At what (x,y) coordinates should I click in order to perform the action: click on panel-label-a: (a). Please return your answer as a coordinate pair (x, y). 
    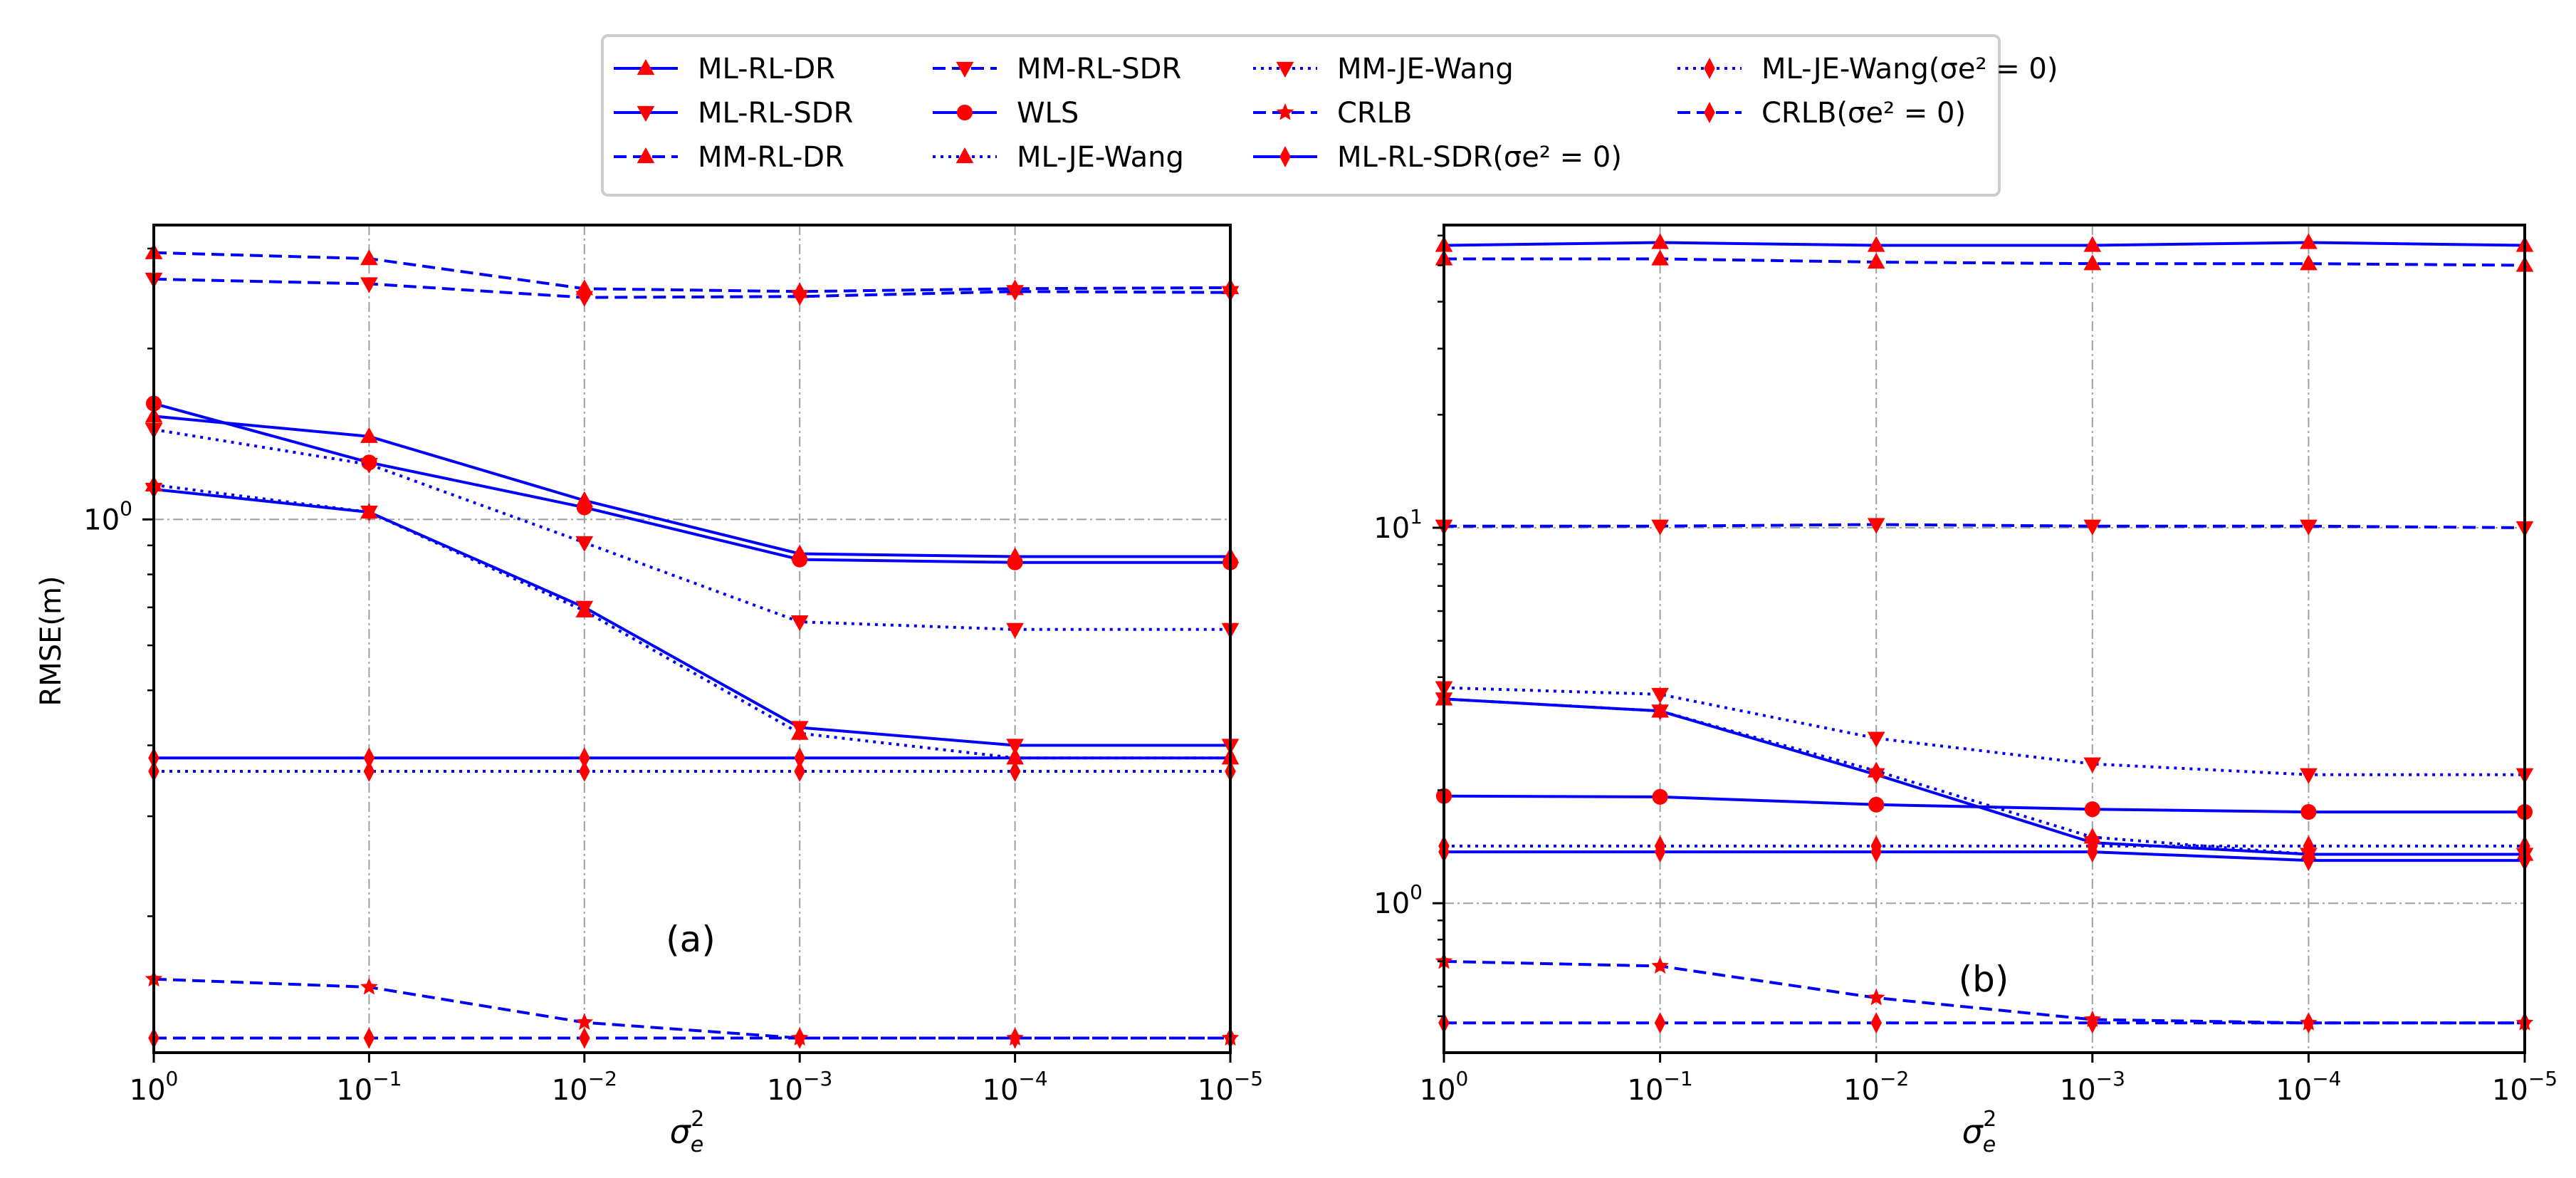
    Looking at the image, I should click on (691, 940).